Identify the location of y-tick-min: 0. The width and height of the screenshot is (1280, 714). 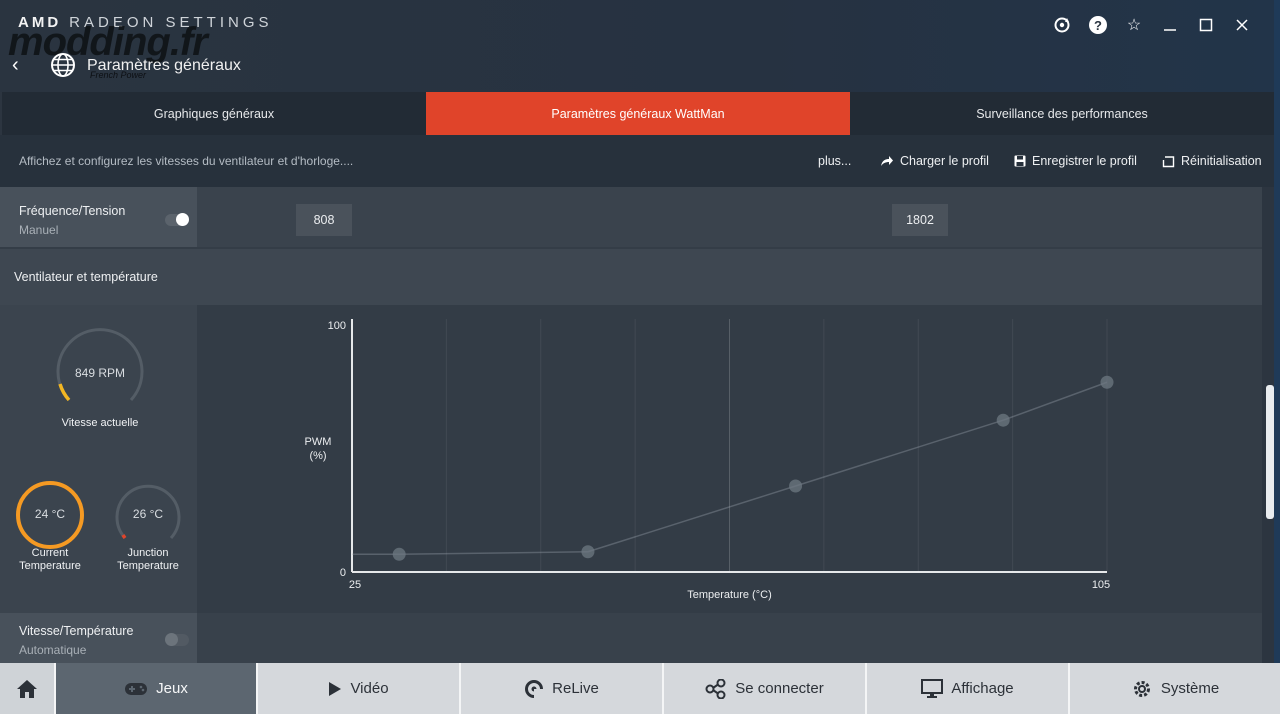
(343, 573).